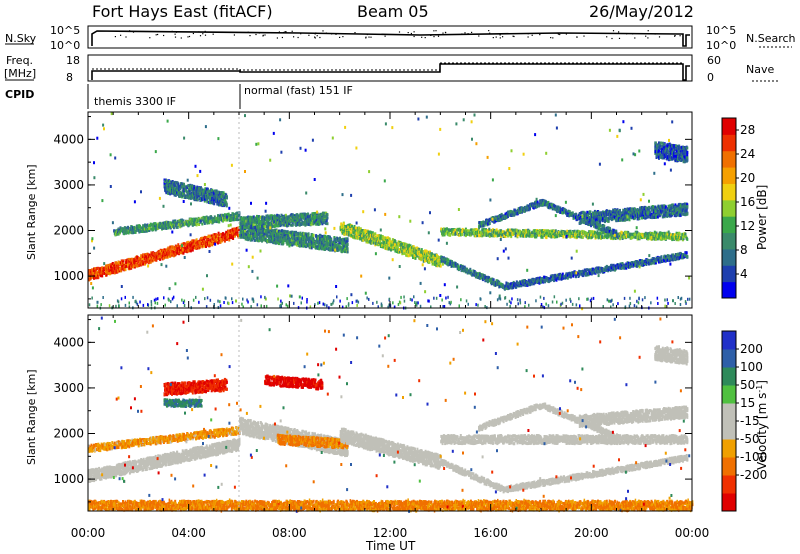  I want to click on noise-panel-frame, so click(390, 37).